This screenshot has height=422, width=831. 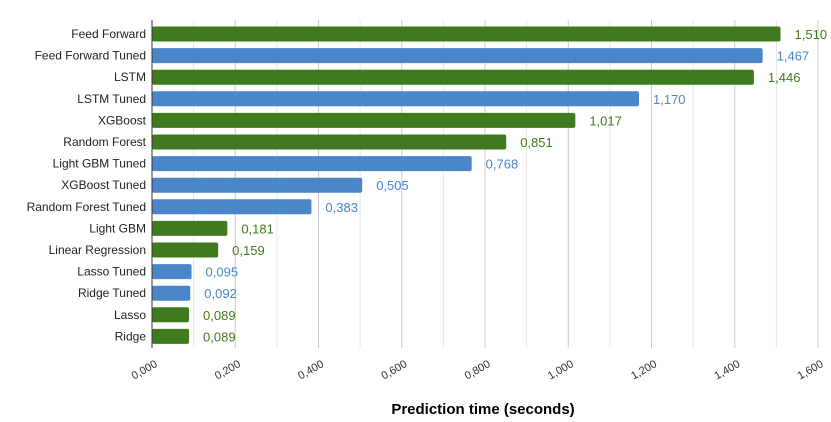 I want to click on category-label: Feed Forward, so click(x=108, y=34).